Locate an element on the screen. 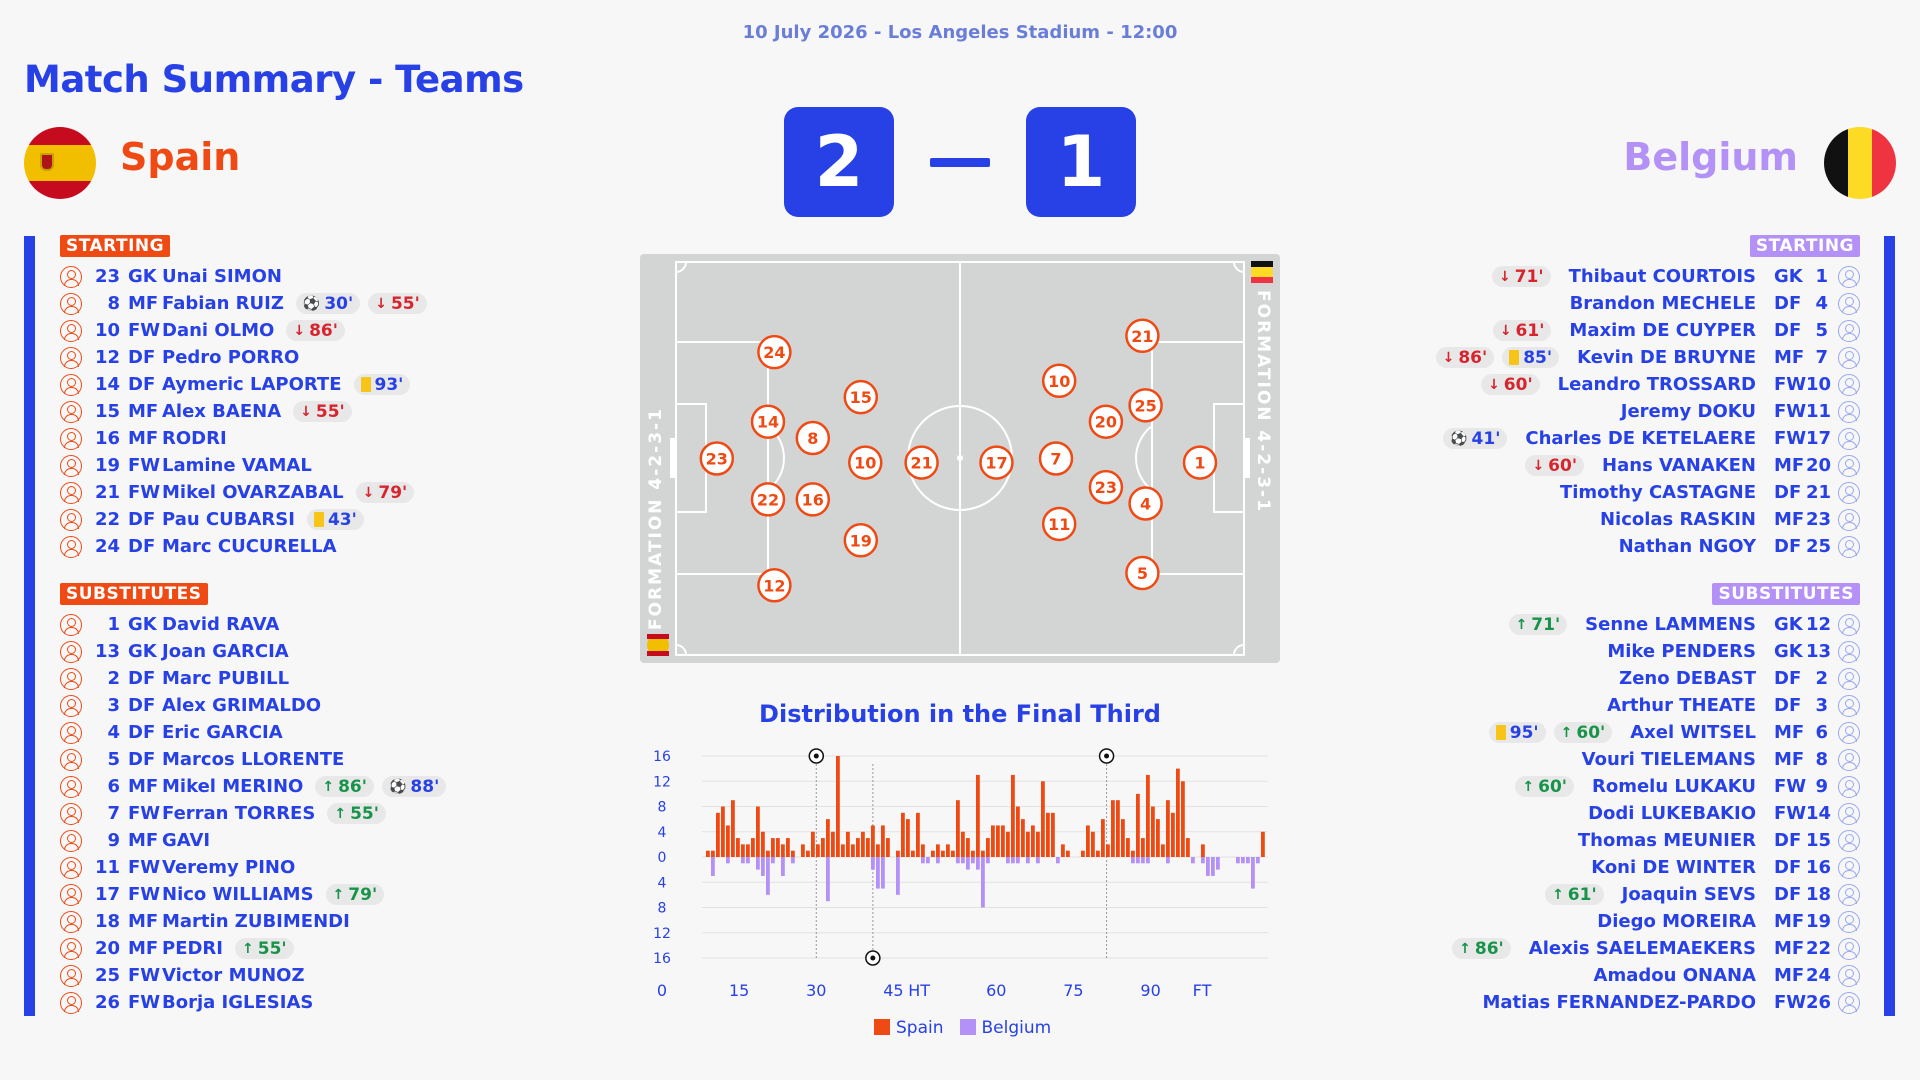 Image resolution: width=1920 pixels, height=1080 pixels. player-row: ↓ 61' Maxim DE CUYPER DF 5 is located at coordinates (1580, 330).